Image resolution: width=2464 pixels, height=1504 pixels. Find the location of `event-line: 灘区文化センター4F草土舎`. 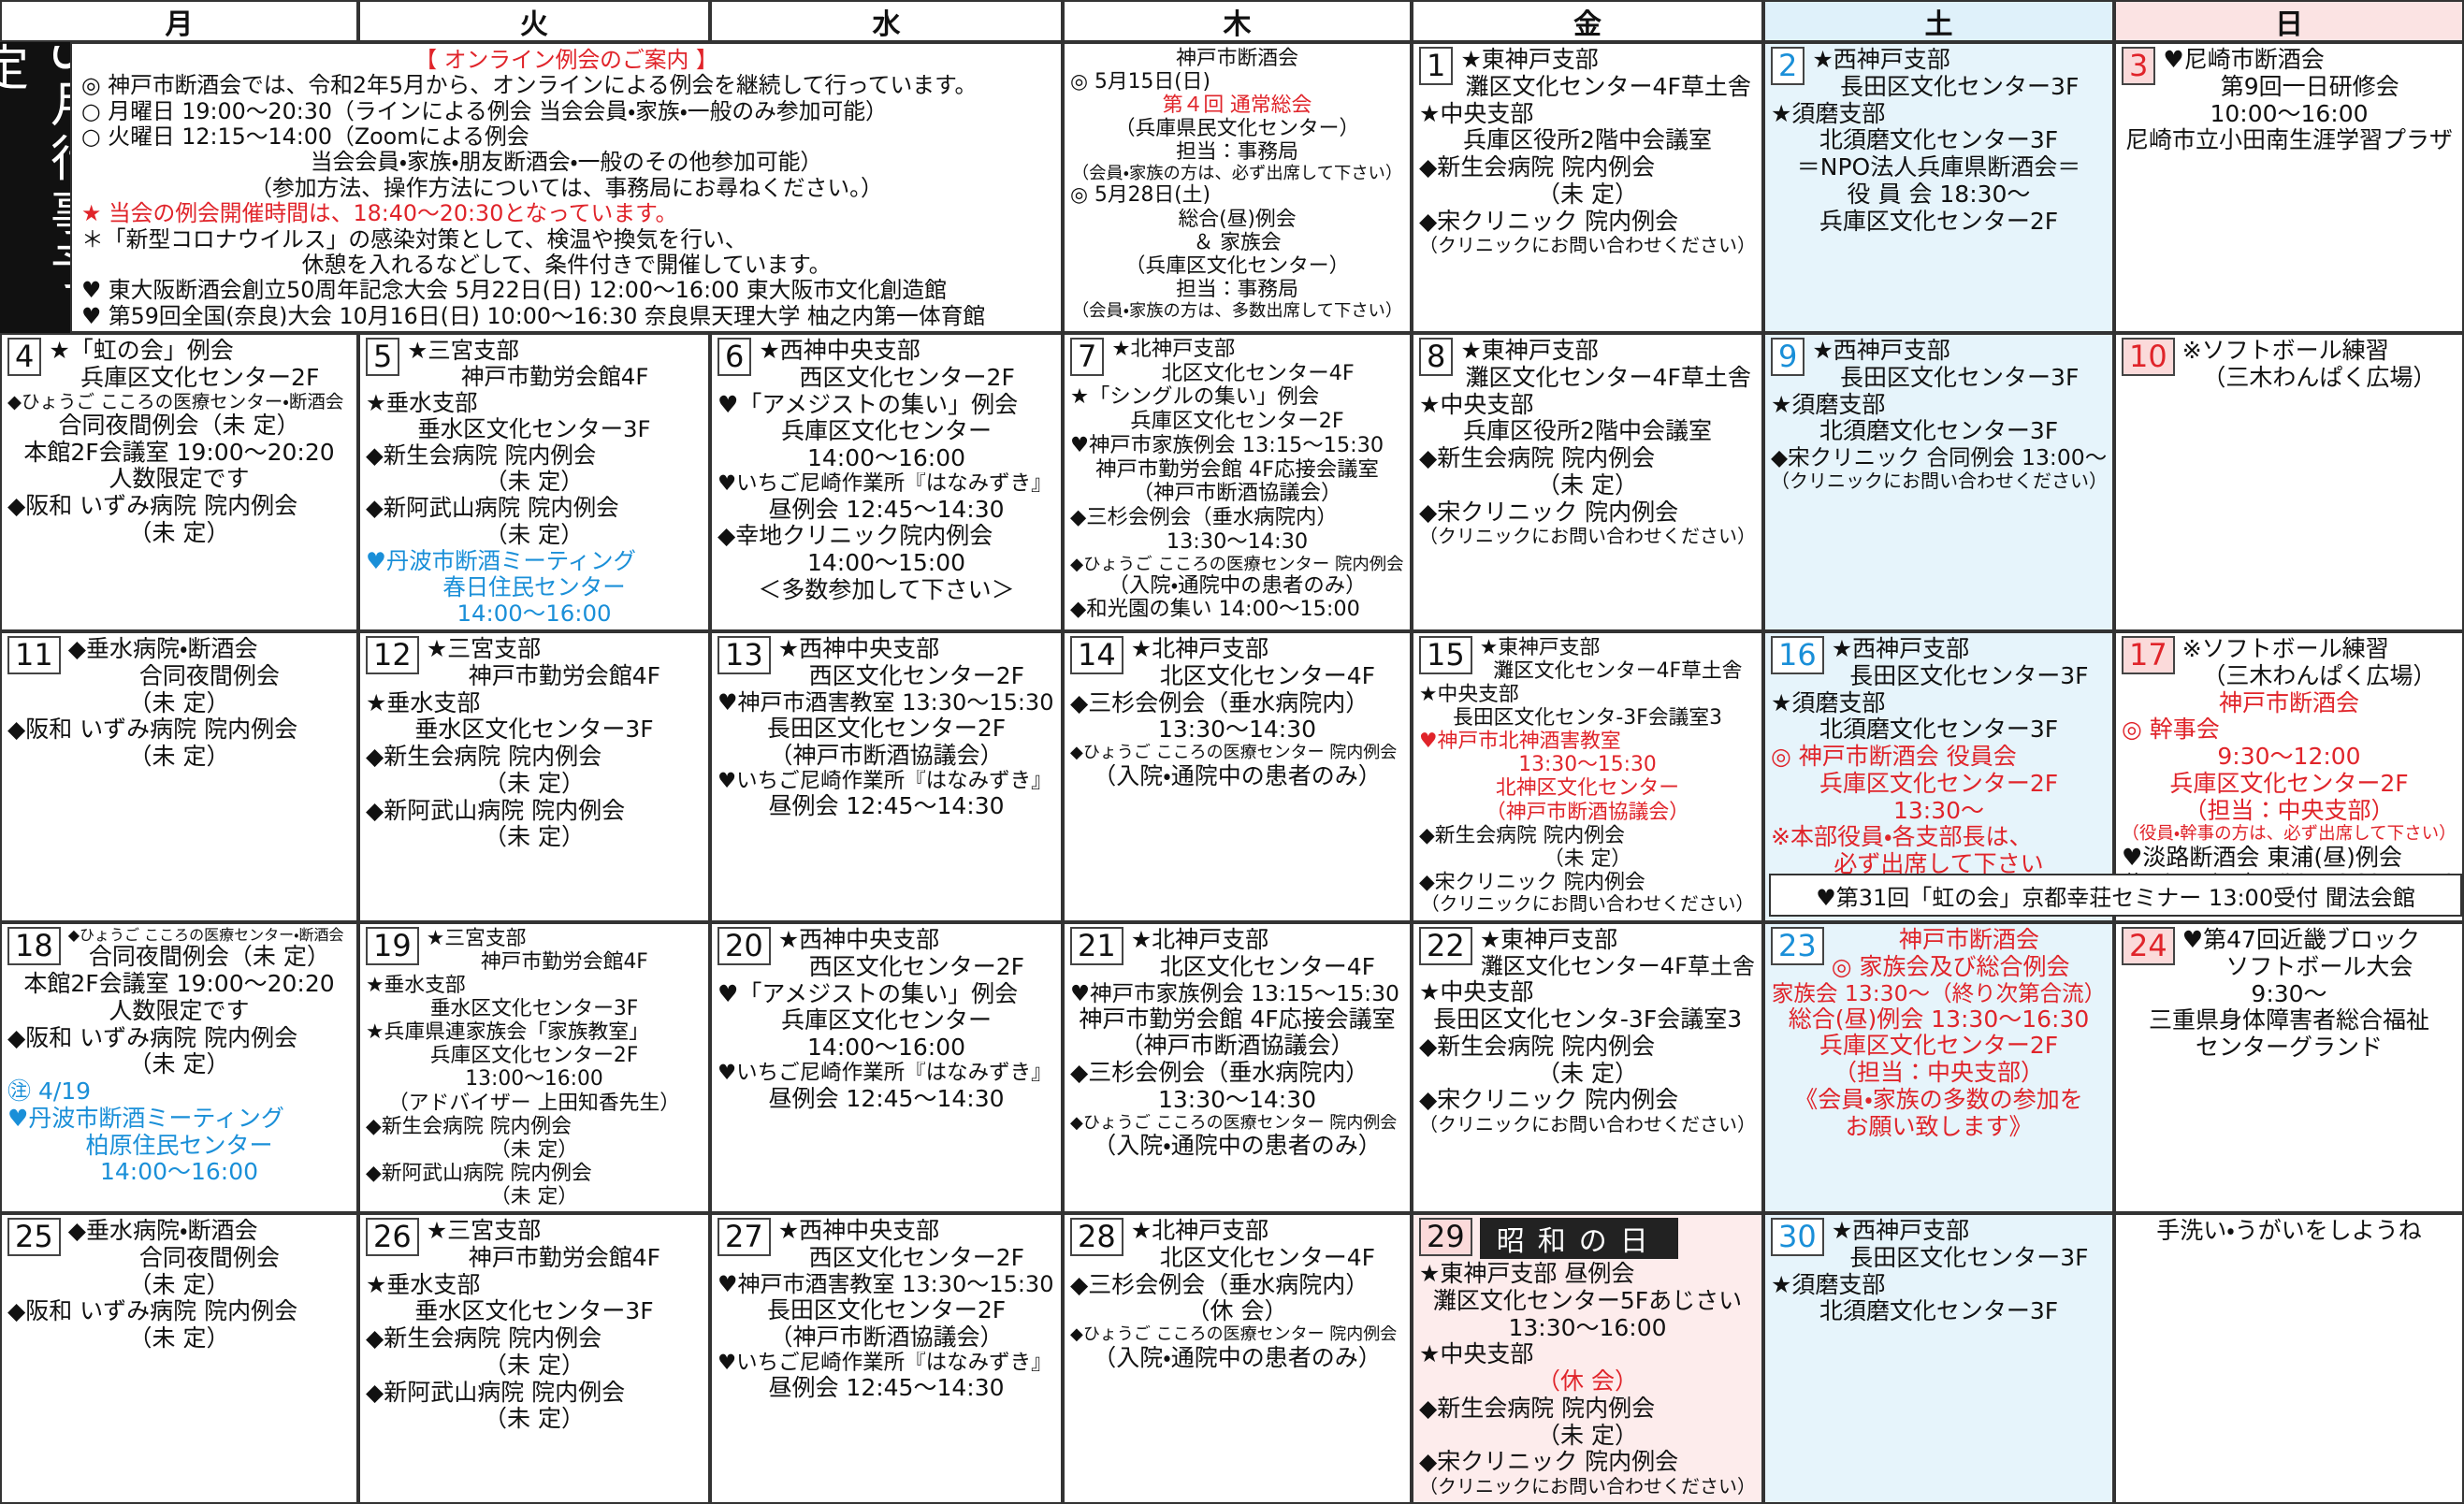

event-line: 灘区文化センター4F草土舎 is located at coordinates (1608, 377).